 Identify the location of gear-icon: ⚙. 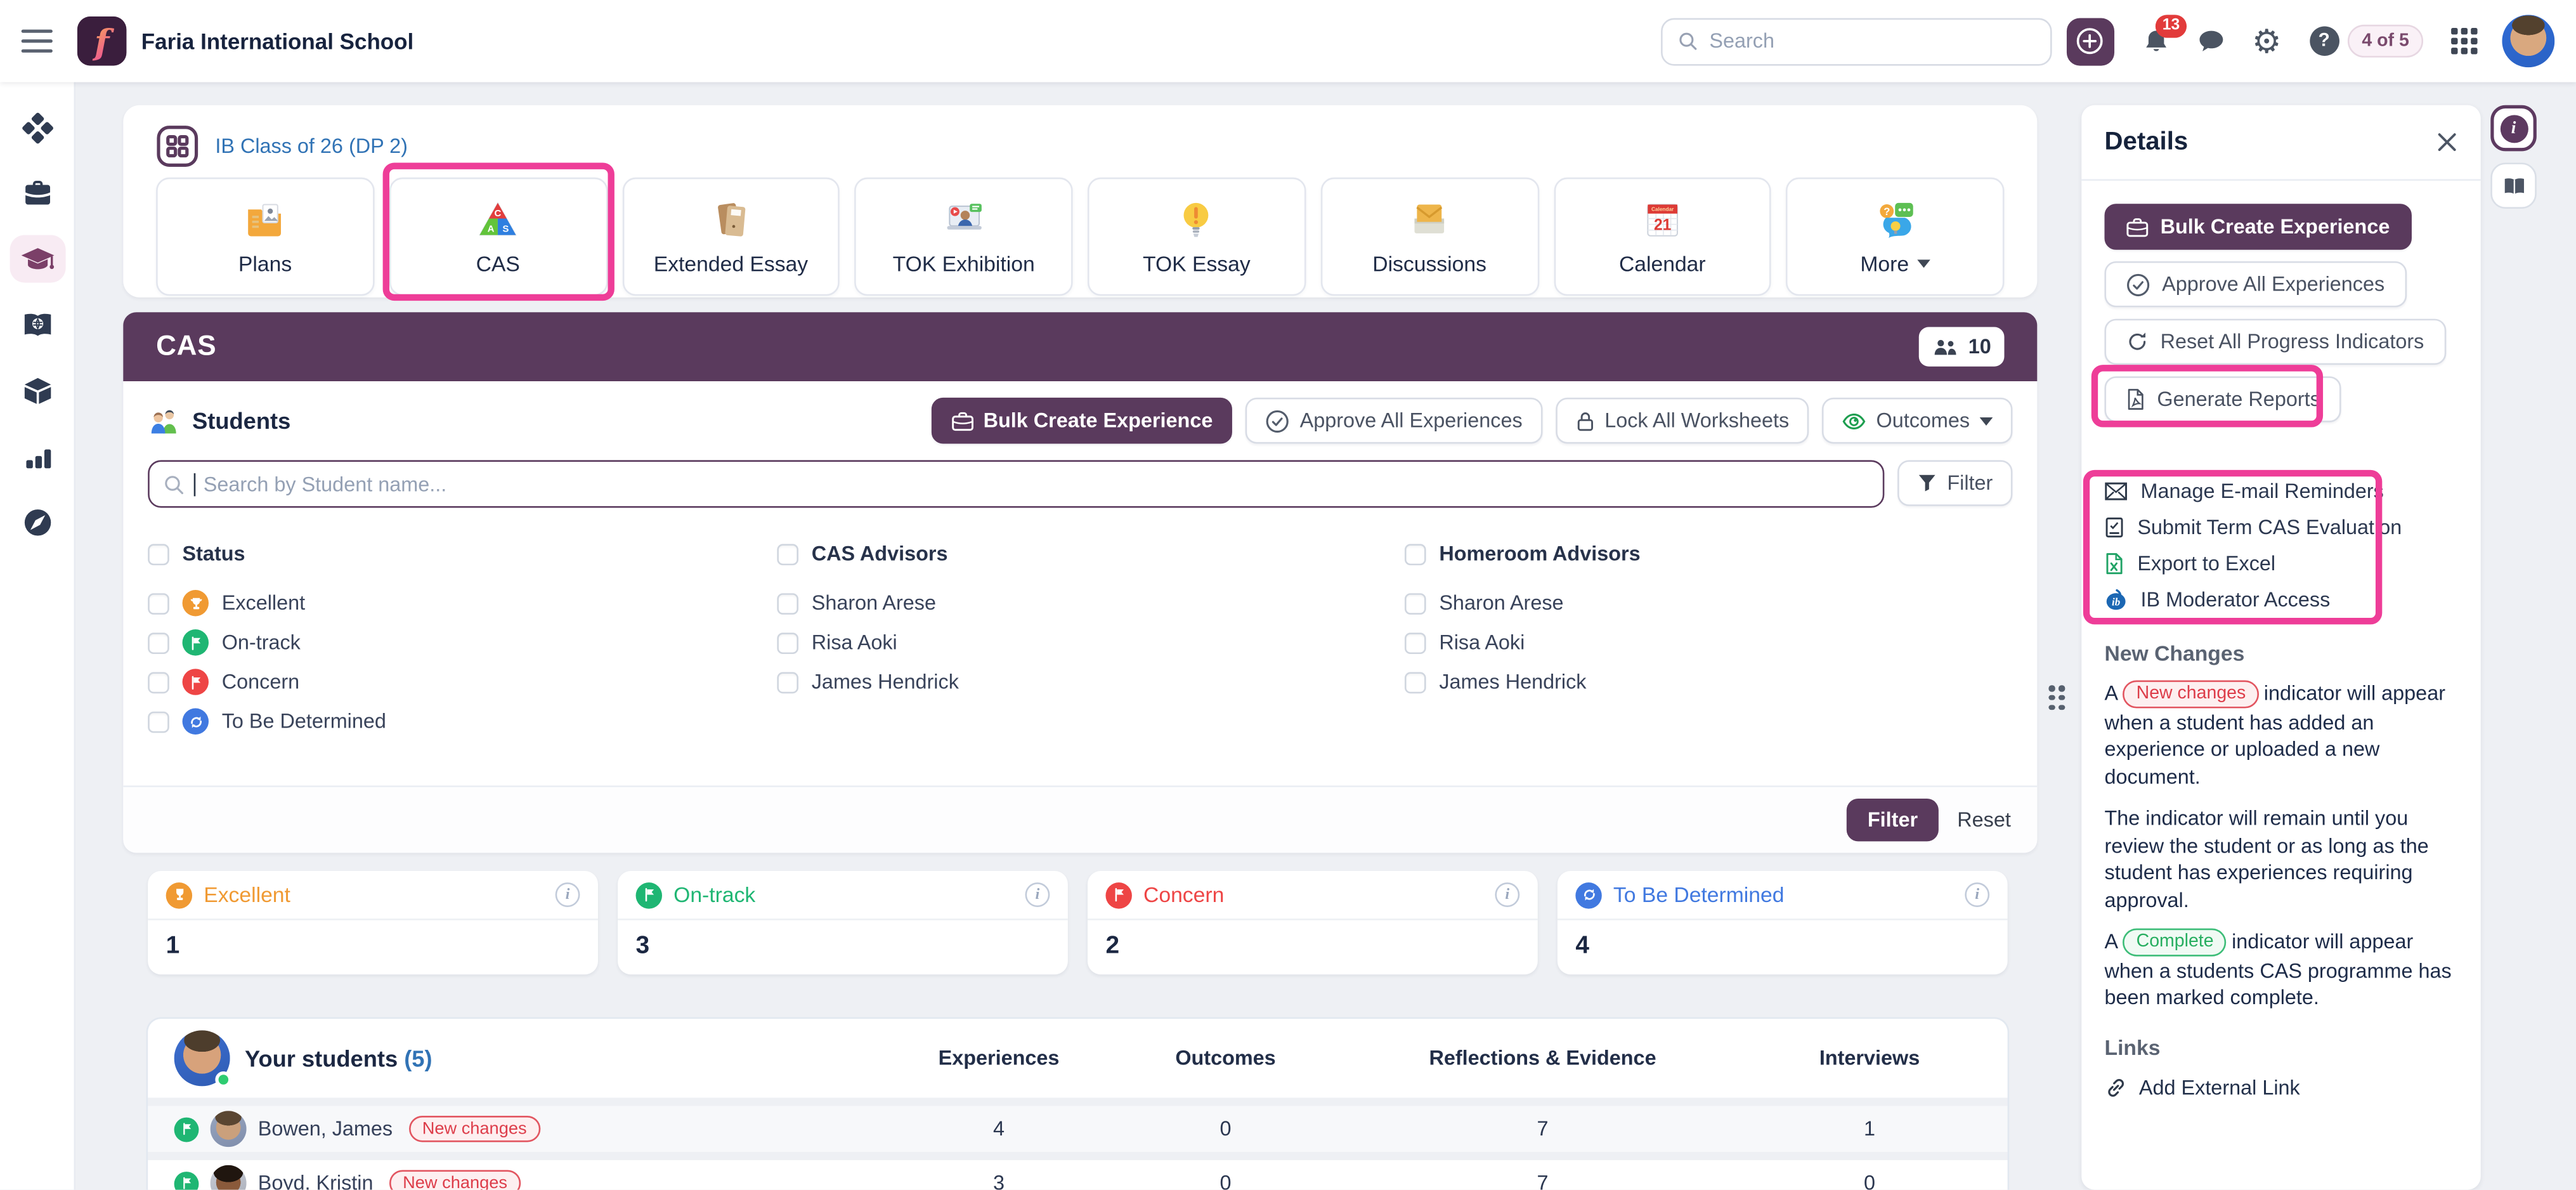
(2266, 41).